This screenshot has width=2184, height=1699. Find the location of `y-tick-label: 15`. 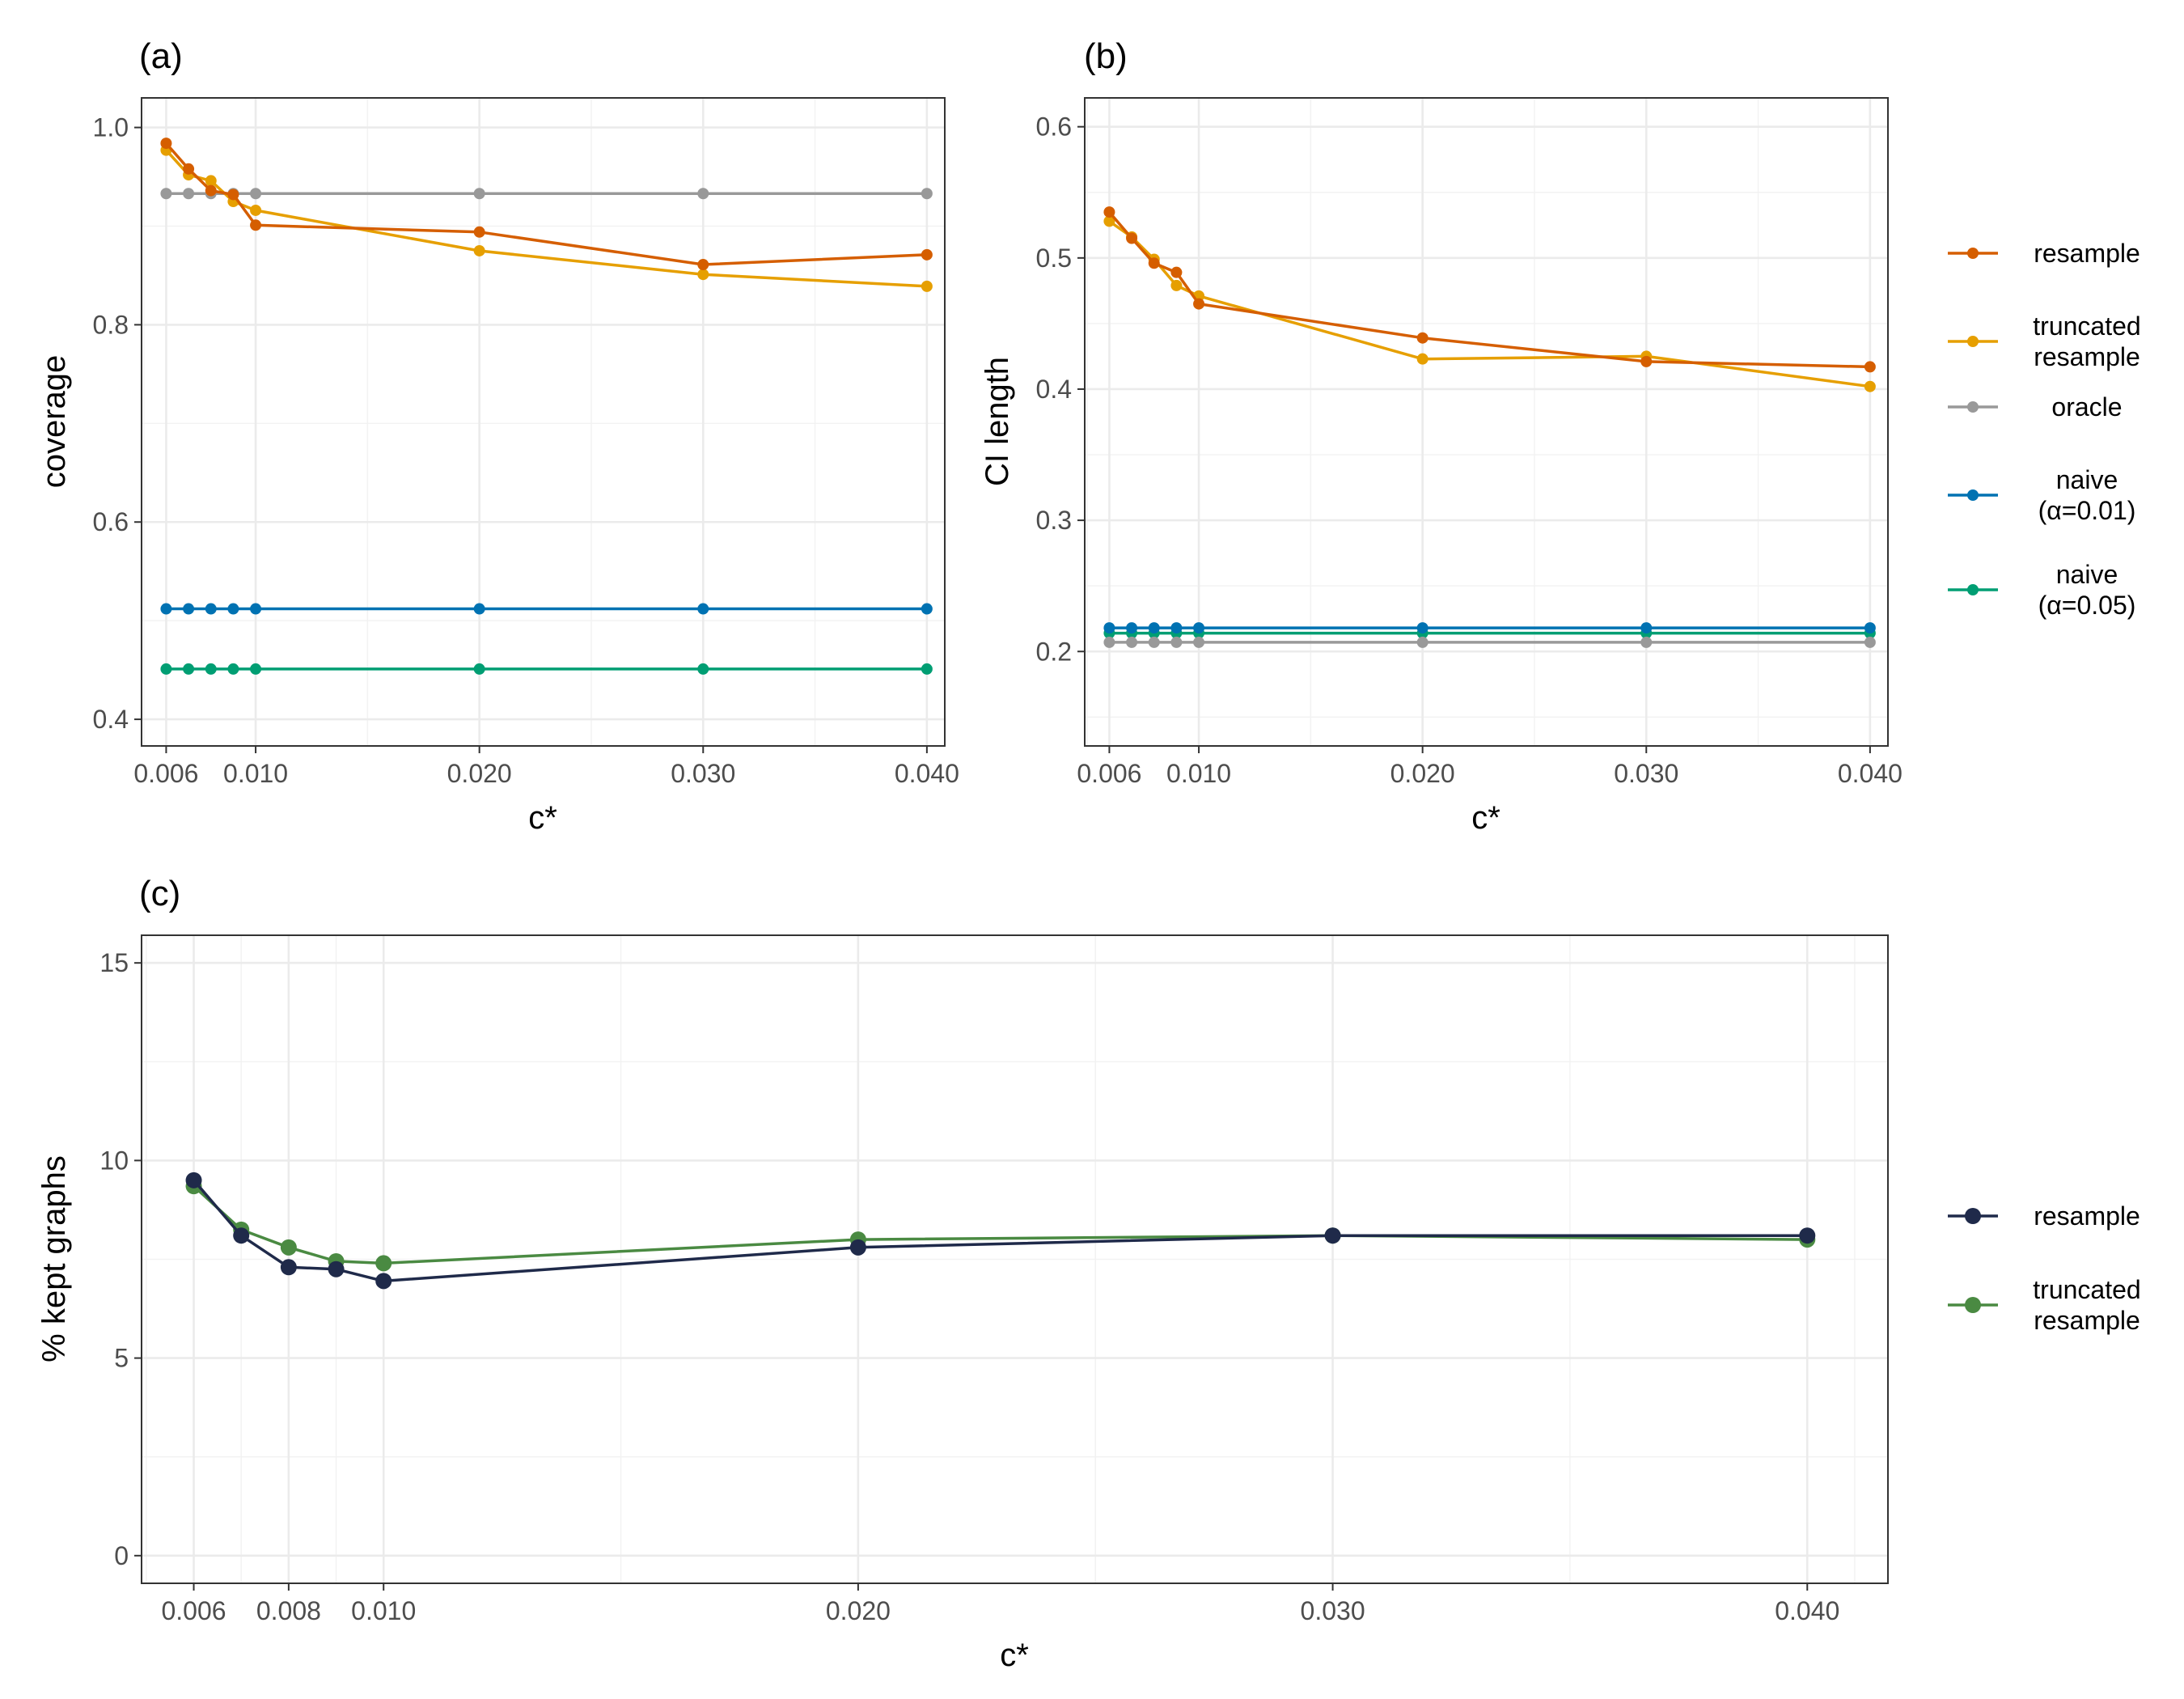

y-tick-label: 15 is located at coordinates (114, 962).